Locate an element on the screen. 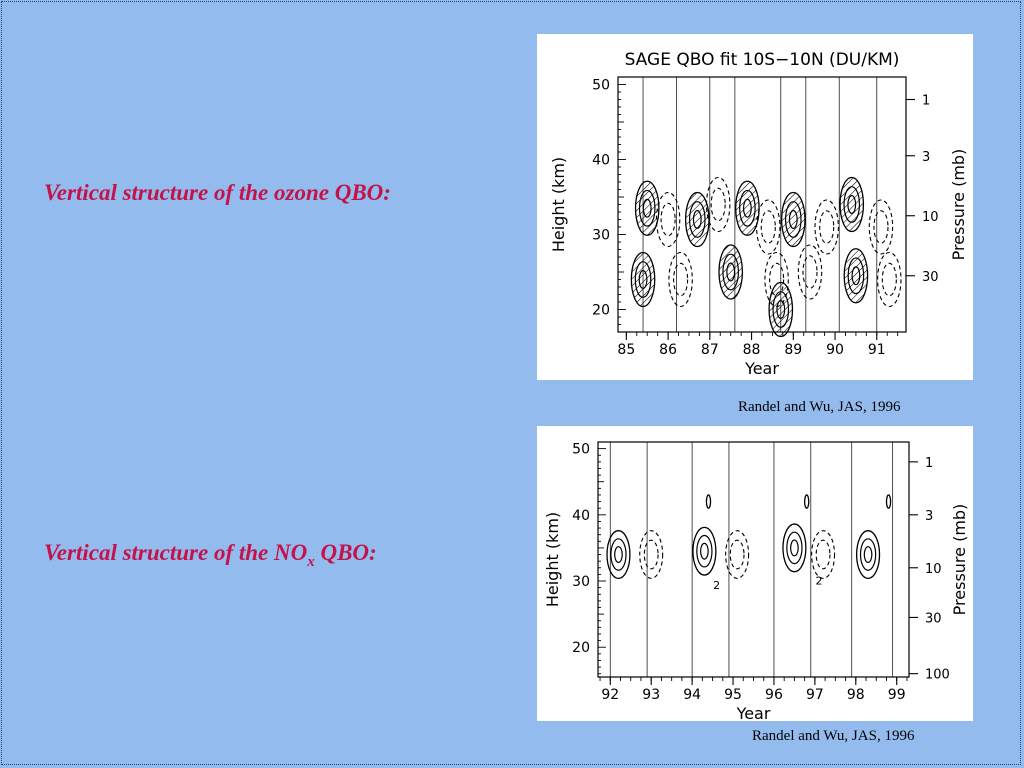 This screenshot has width=1024, height=768. x-tick-label: 87 is located at coordinates (710, 350).